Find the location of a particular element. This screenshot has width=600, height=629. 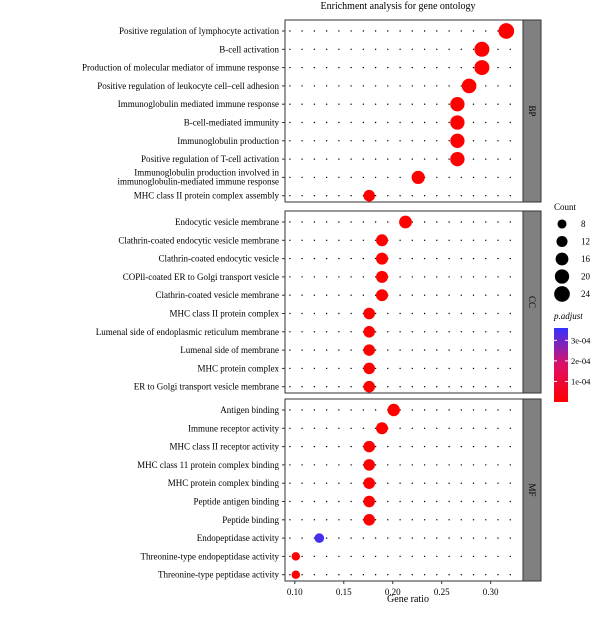

y-tick-label: Endopeptidase activity is located at coordinates (238, 538).